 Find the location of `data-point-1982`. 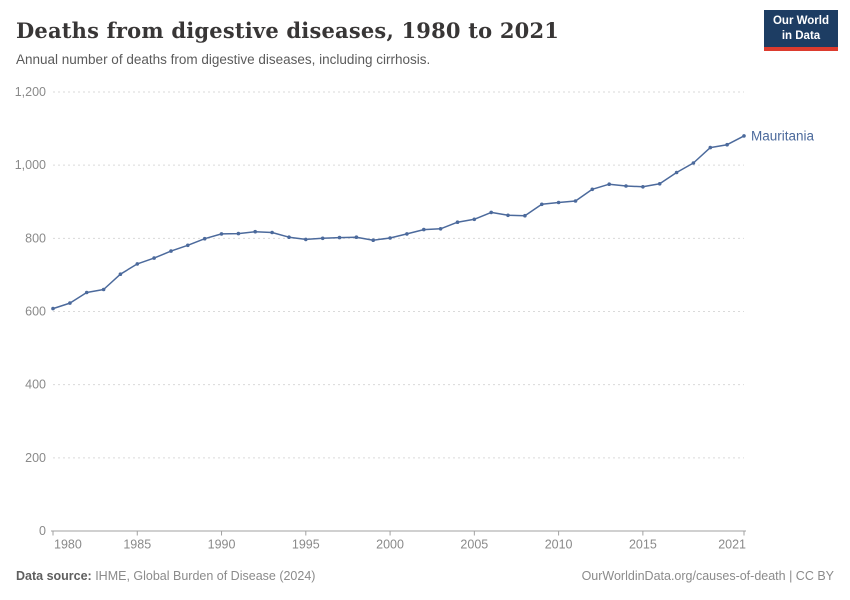

data-point-1982 is located at coordinates (86, 292).